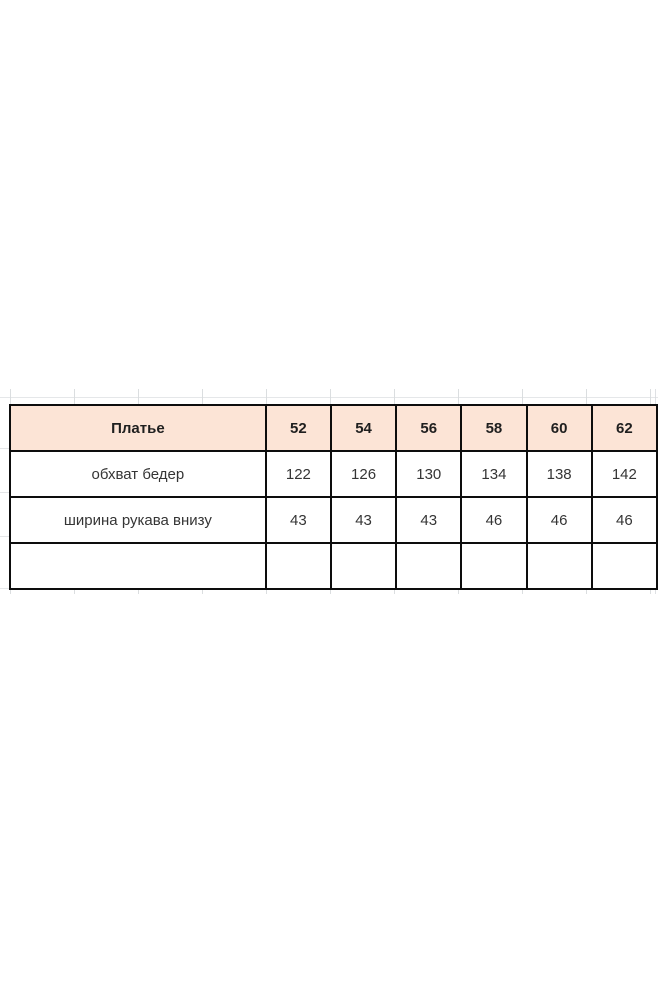  I want to click on table-row: ширина рукава внизу 43 43 43 46 46 46, so click(333, 520).